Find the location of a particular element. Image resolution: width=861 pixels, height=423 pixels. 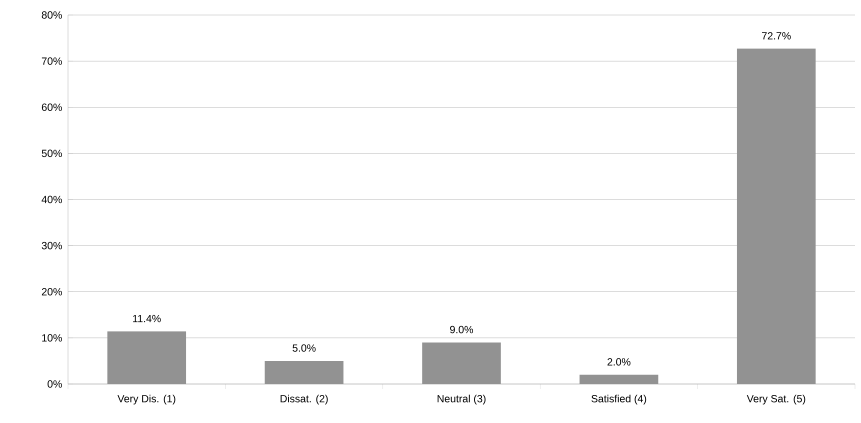

x-tick-label: Satisfied (4) is located at coordinates (618, 399).